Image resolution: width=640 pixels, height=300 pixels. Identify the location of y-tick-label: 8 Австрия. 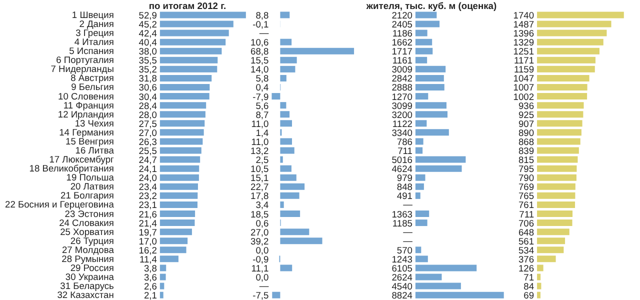
(92, 78).